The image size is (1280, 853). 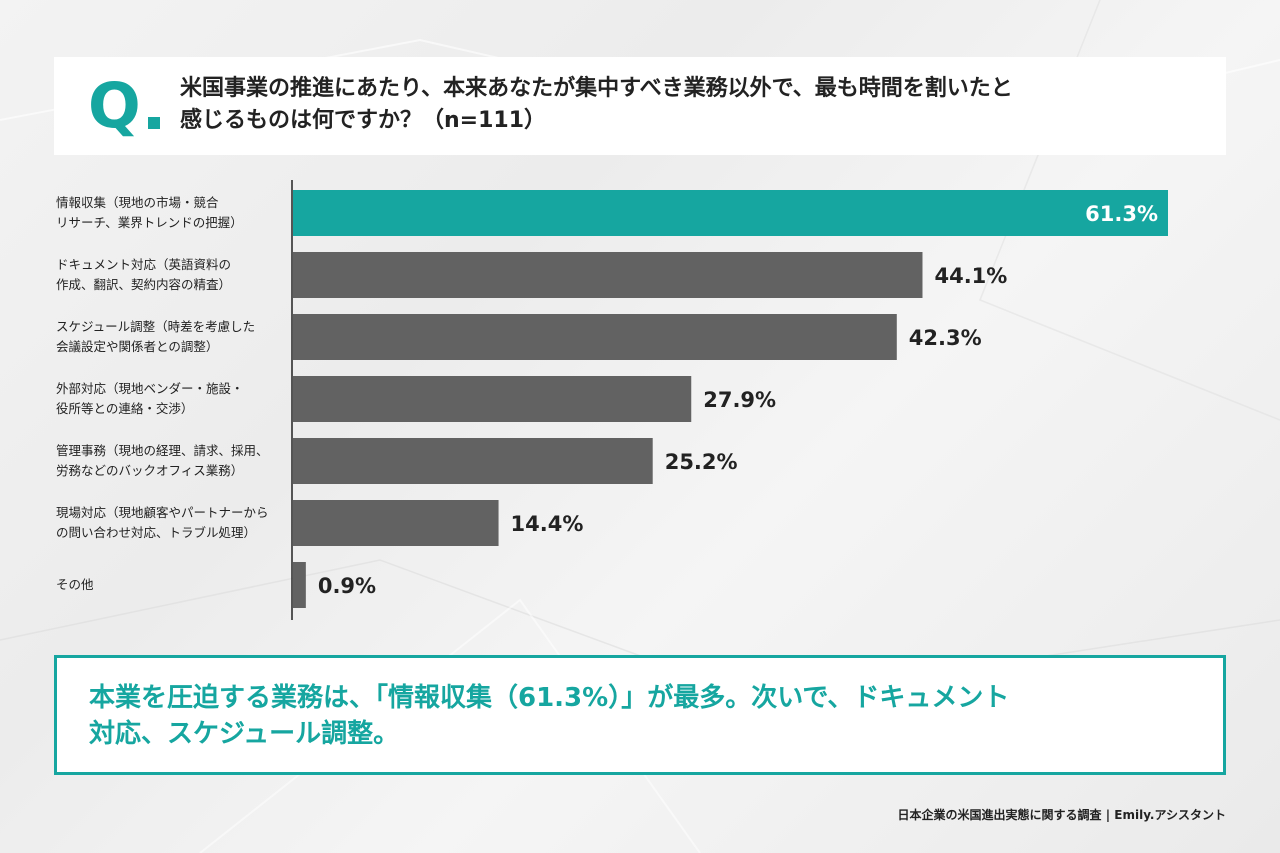 What do you see at coordinates (162, 450) in the screenshot?
I see `category-label: 管理事務（現地の経理、請求、採用、` at bounding box center [162, 450].